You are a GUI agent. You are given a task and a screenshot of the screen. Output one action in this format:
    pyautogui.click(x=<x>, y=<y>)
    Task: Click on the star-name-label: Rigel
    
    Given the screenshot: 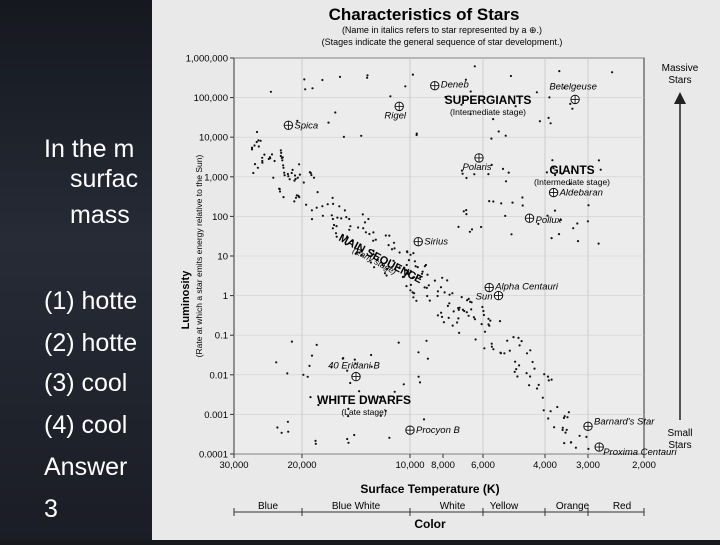 What is the action you would take?
    pyautogui.click(x=395, y=115)
    